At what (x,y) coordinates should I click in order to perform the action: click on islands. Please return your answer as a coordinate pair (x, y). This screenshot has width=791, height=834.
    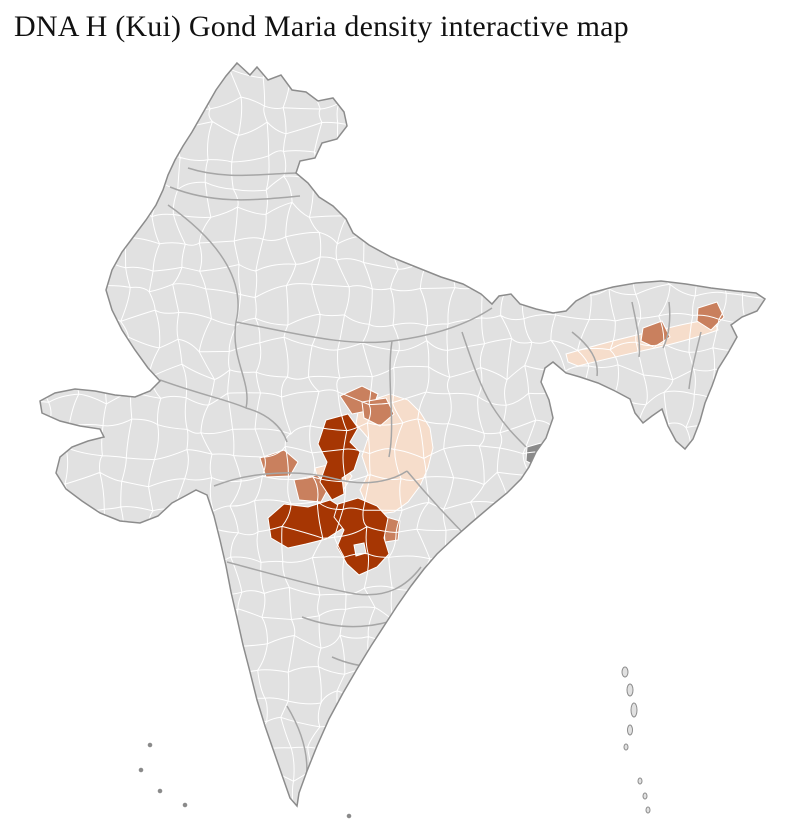
    Looking at the image, I should click on (394, 742).